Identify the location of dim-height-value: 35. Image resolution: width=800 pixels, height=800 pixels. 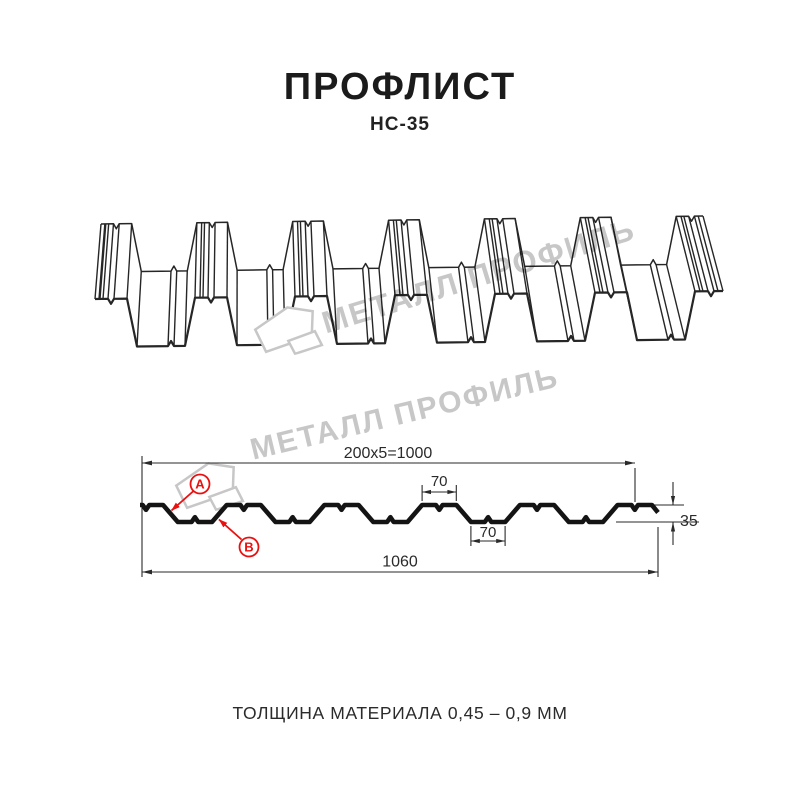
(689, 521).